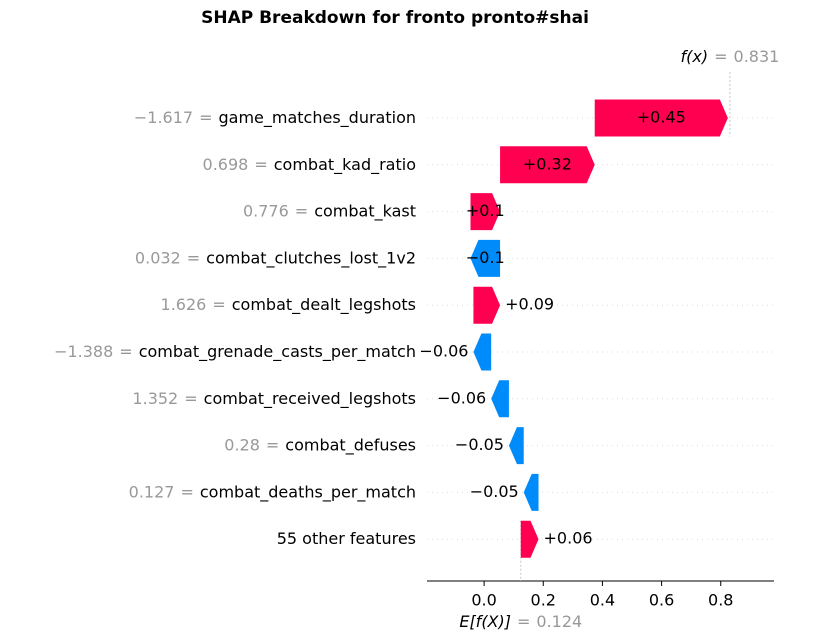 The image size is (824, 642). I want to click on base-value: 0.124, so click(559, 621).